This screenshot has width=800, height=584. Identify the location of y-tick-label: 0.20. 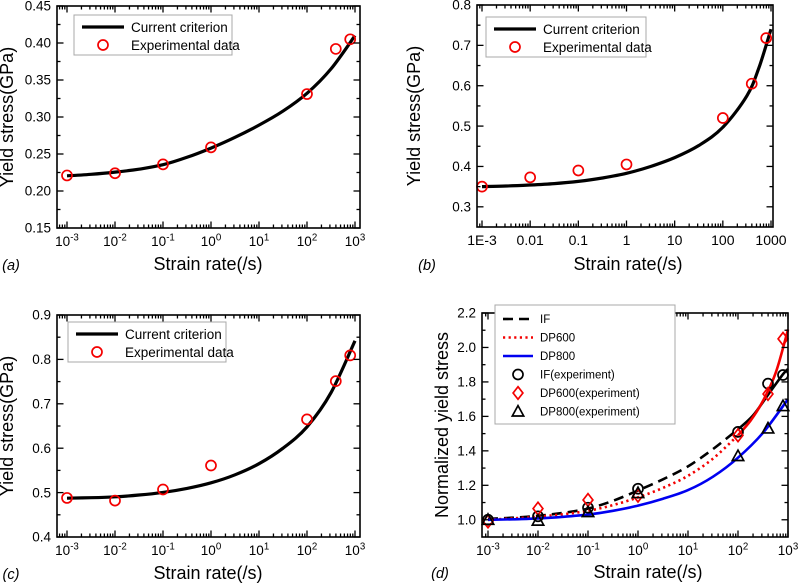
(38, 191).